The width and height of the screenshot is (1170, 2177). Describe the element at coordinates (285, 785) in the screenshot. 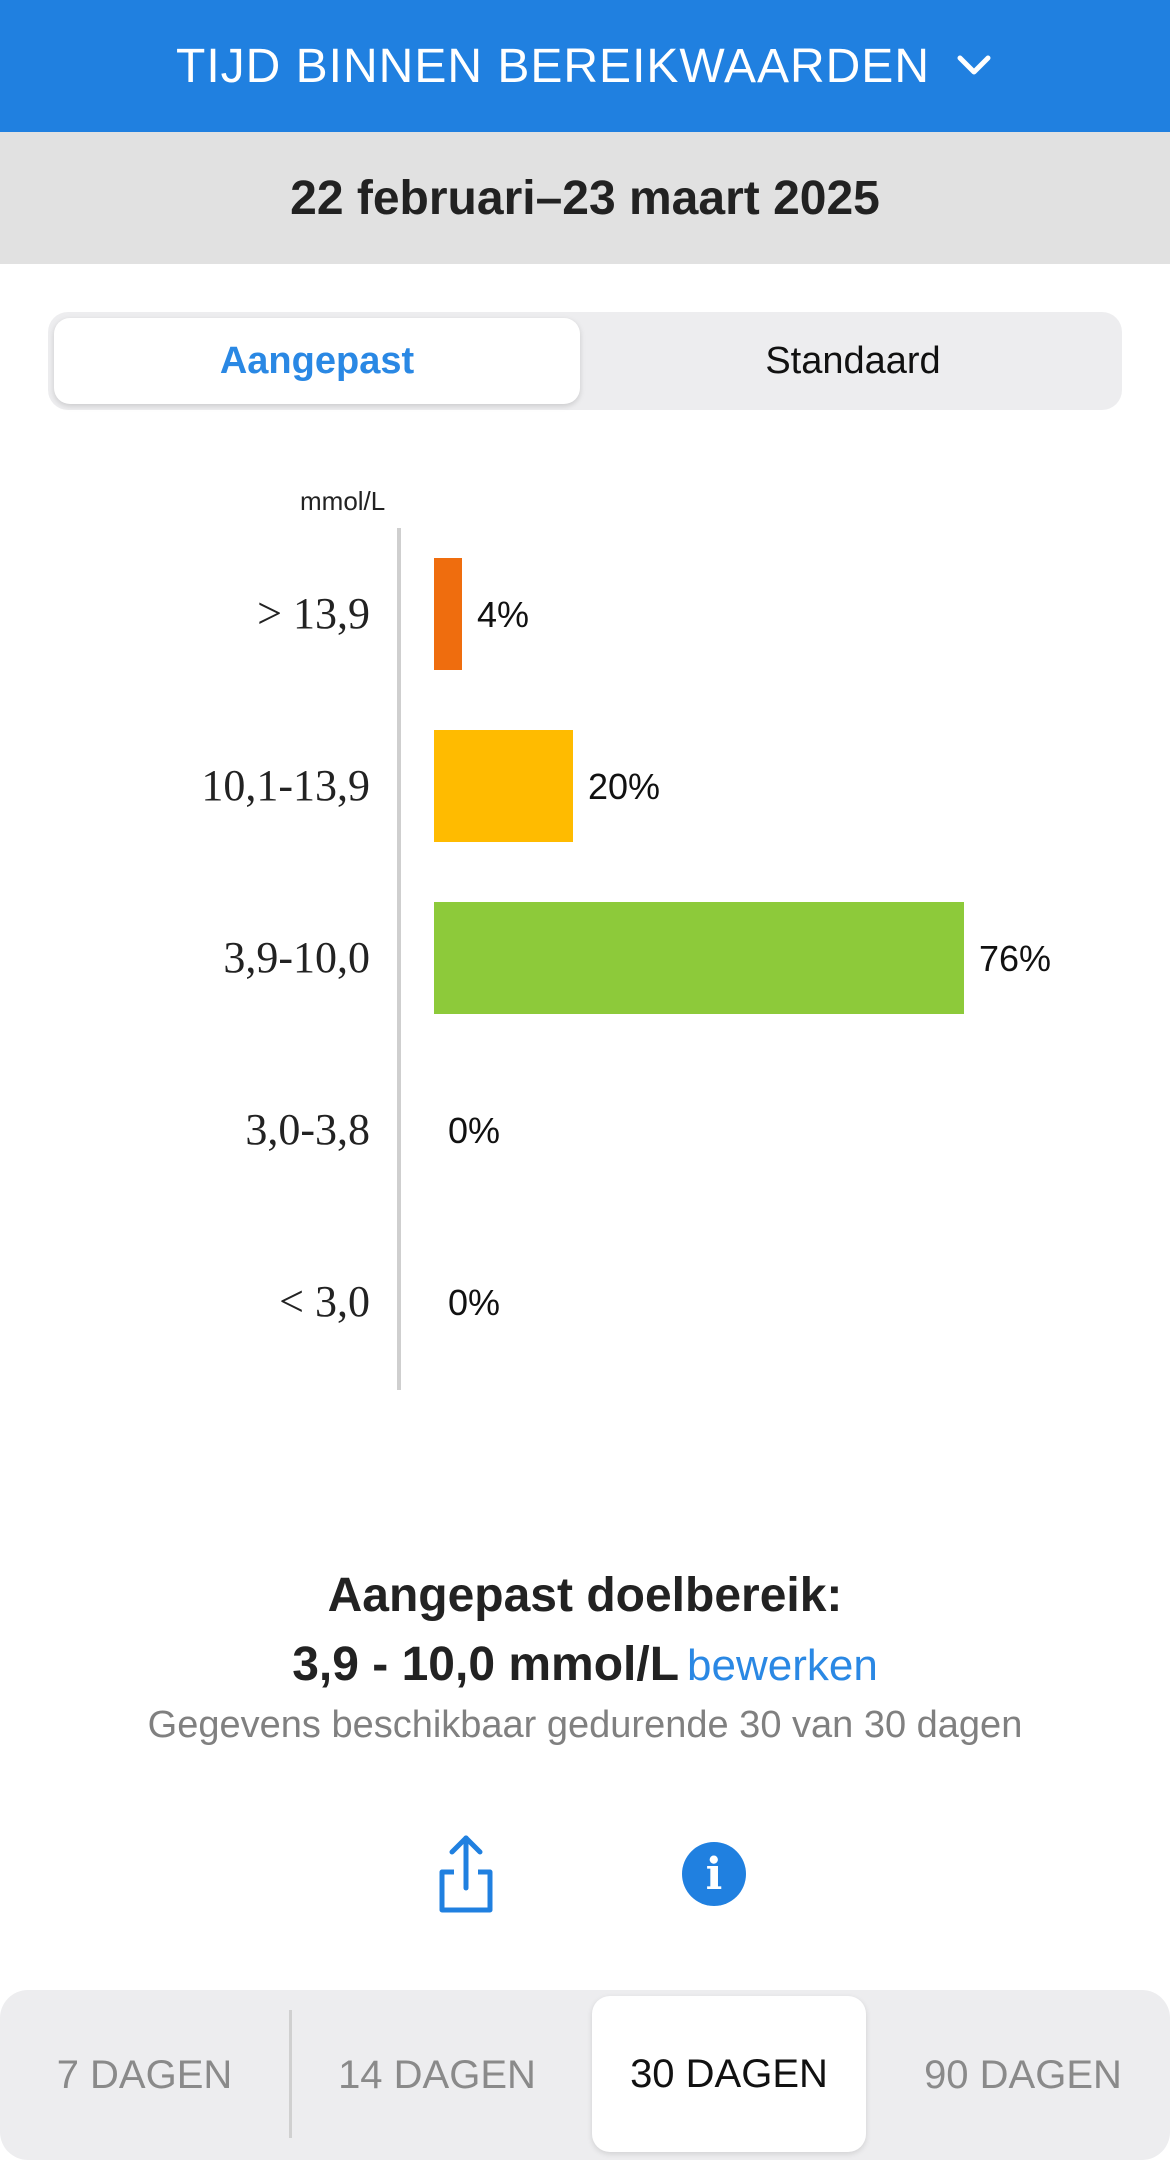

I see `category-label: 10,1-13,9` at that location.